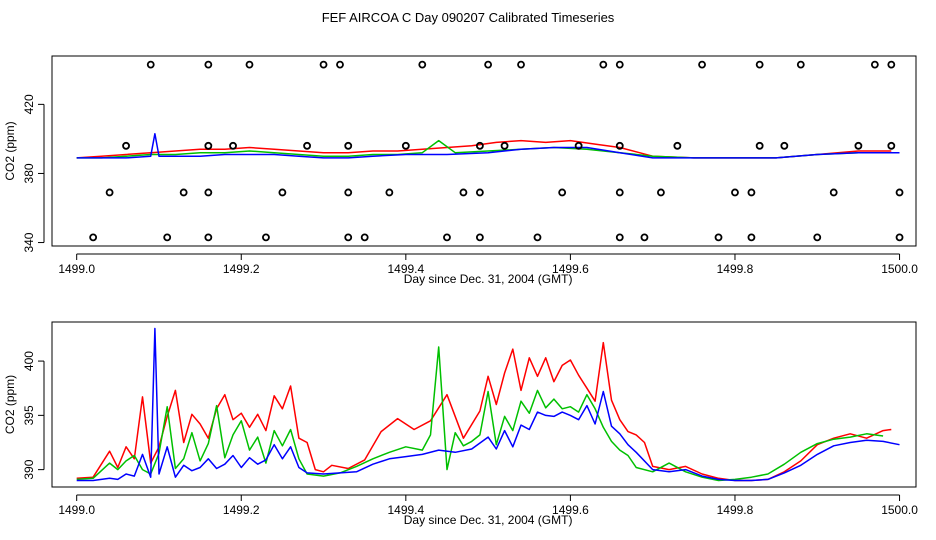 The image size is (936, 540). Describe the element at coordinates (29, 242) in the screenshot. I see `y-tick-label: 340` at that location.